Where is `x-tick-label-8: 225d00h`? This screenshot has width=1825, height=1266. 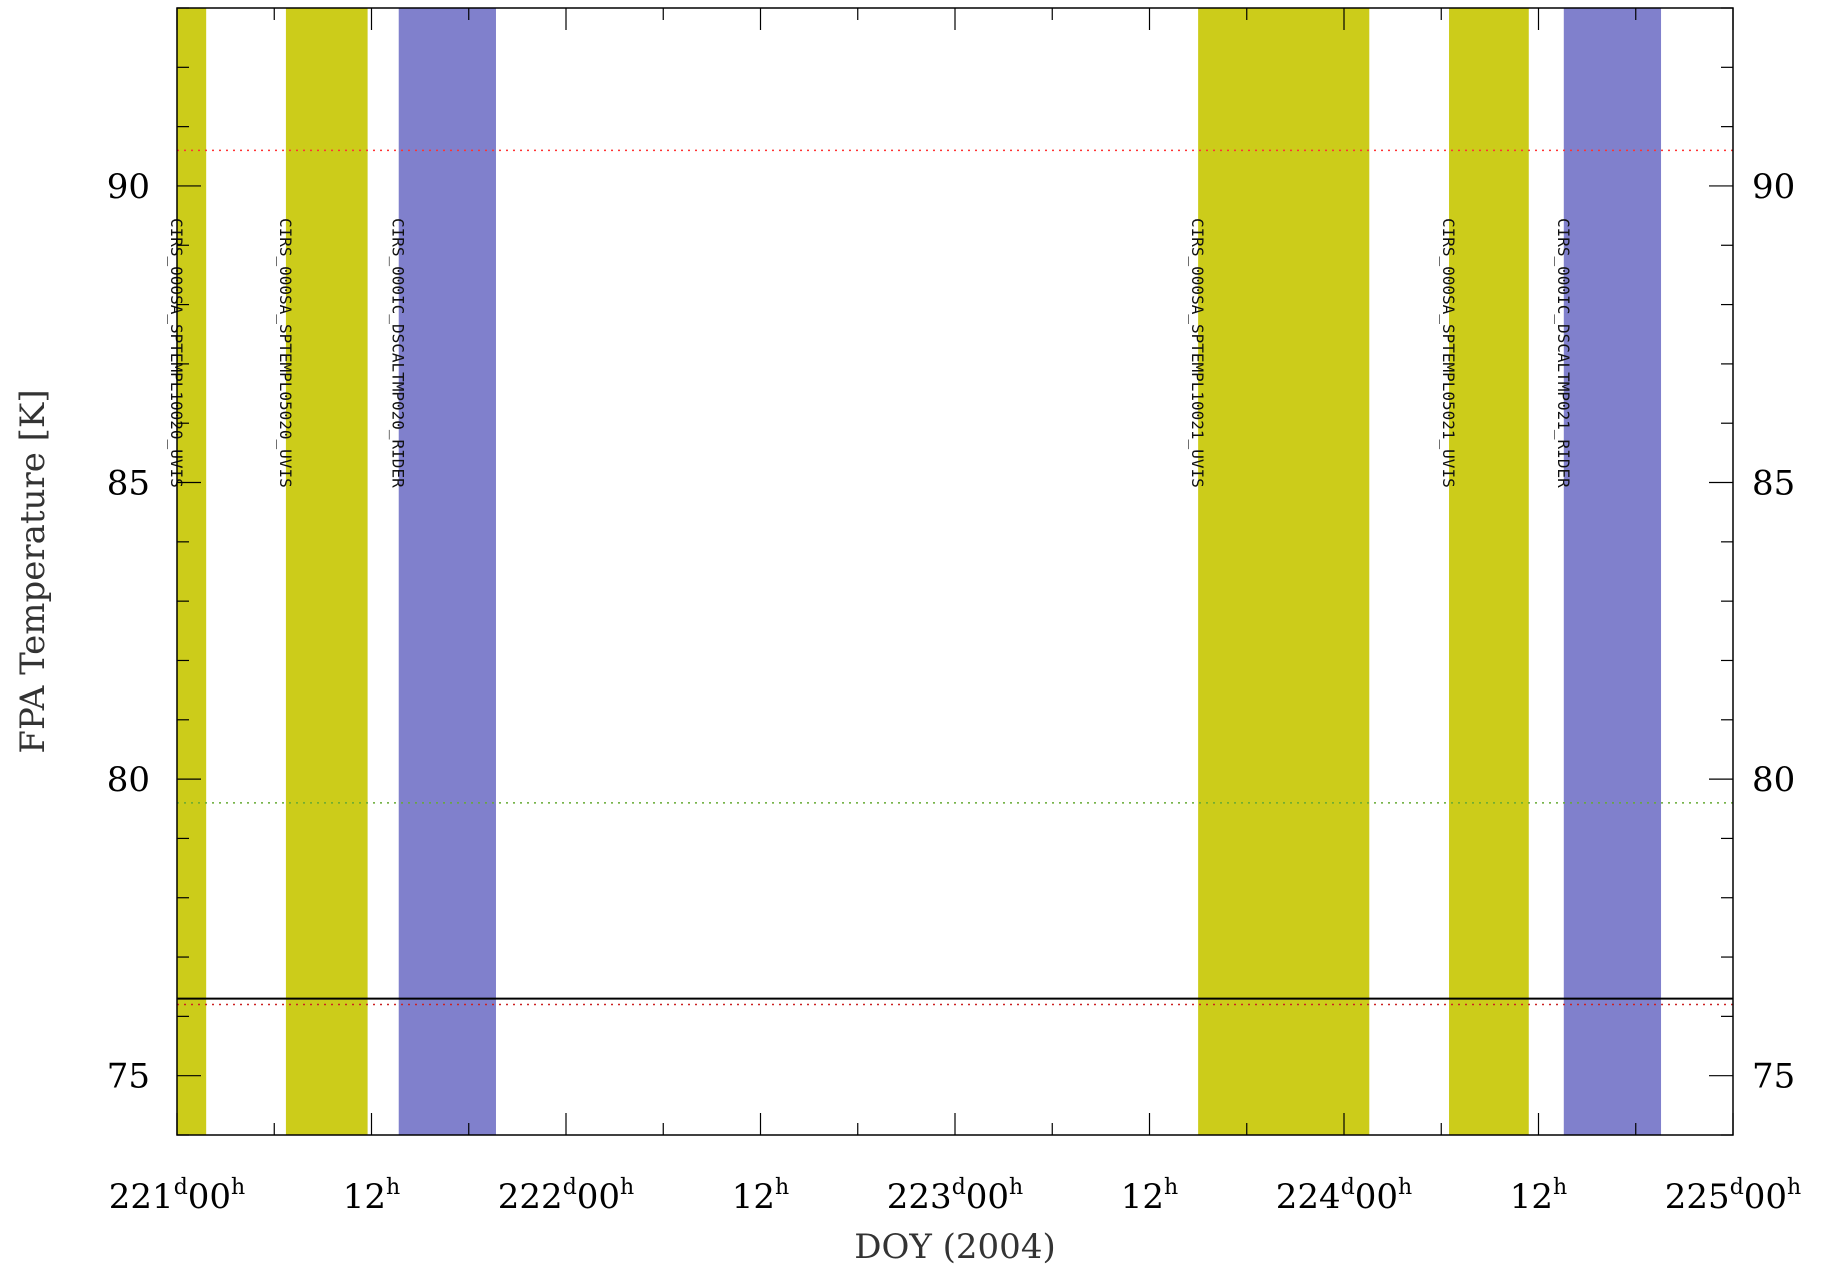 x-tick-label-8: 225d00h is located at coordinates (1733, 1196).